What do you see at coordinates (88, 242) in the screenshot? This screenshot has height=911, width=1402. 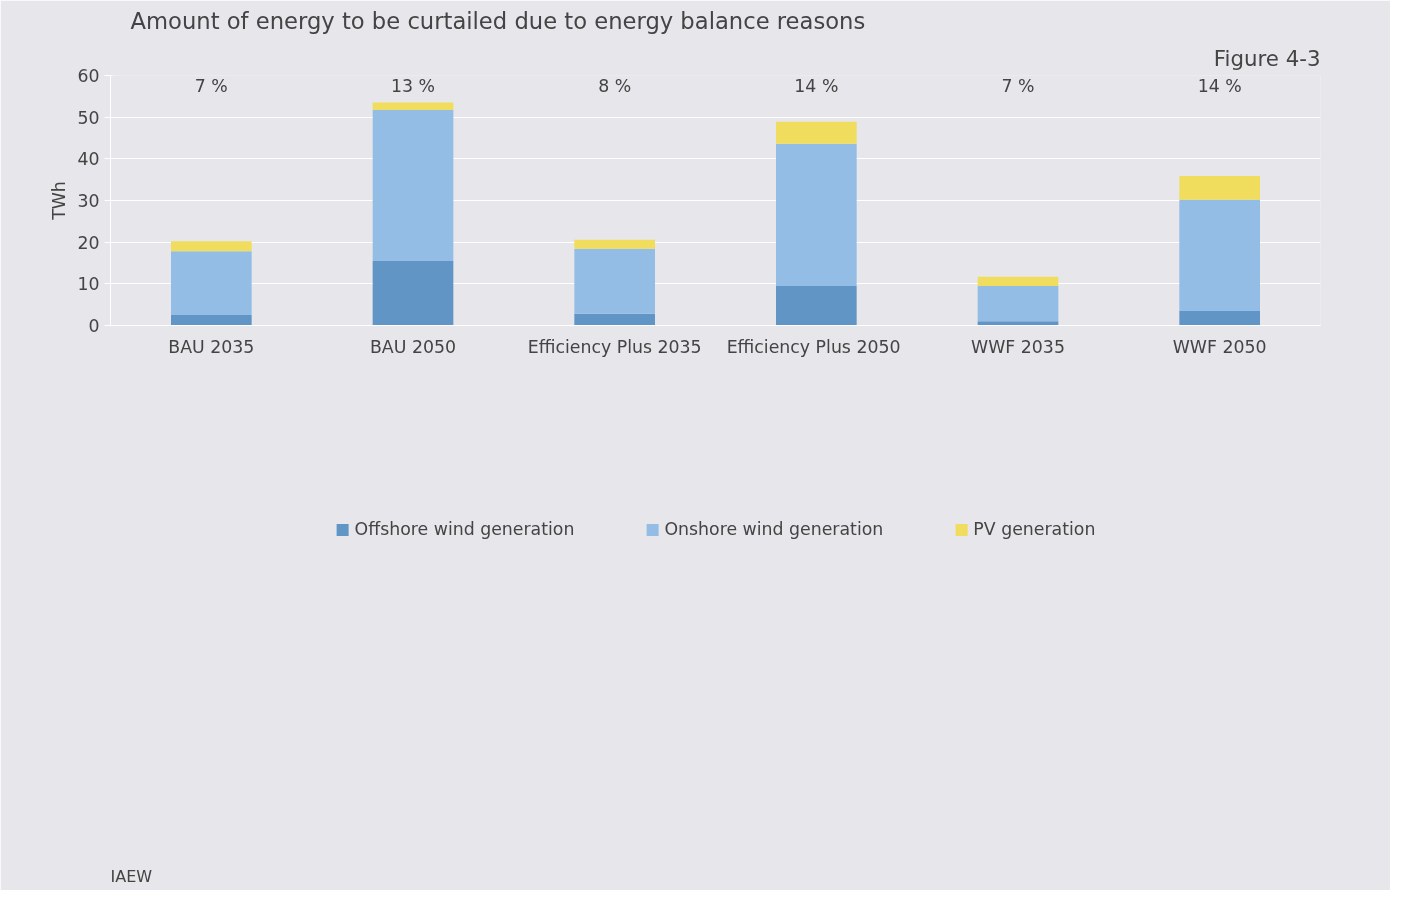 I see `y-tick-label: 20` at bounding box center [88, 242].